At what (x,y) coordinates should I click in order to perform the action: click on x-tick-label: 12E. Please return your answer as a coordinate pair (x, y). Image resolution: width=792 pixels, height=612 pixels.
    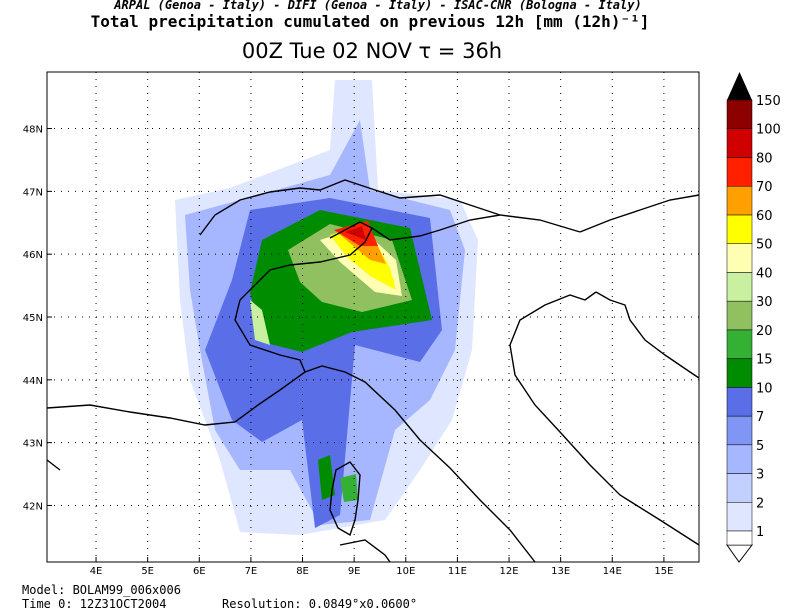
    Looking at the image, I should click on (509, 571).